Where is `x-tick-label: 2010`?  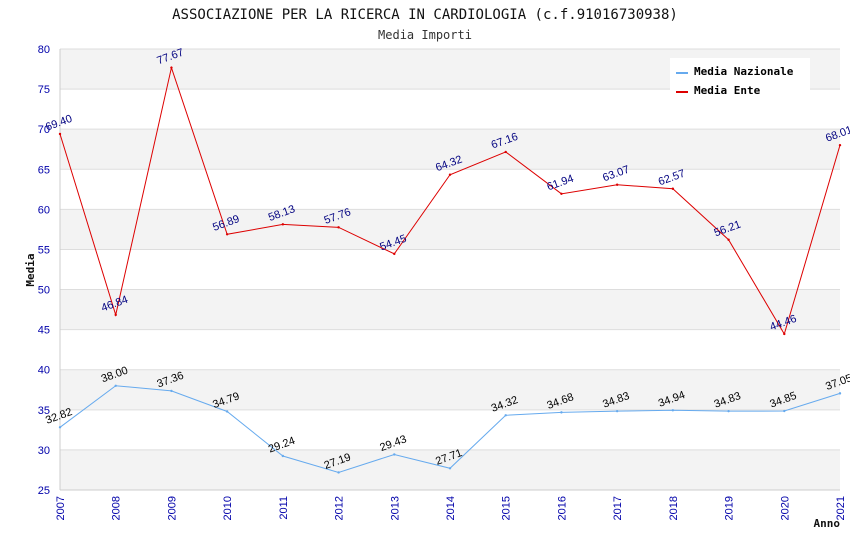 x-tick-label: 2010 is located at coordinates (228, 508).